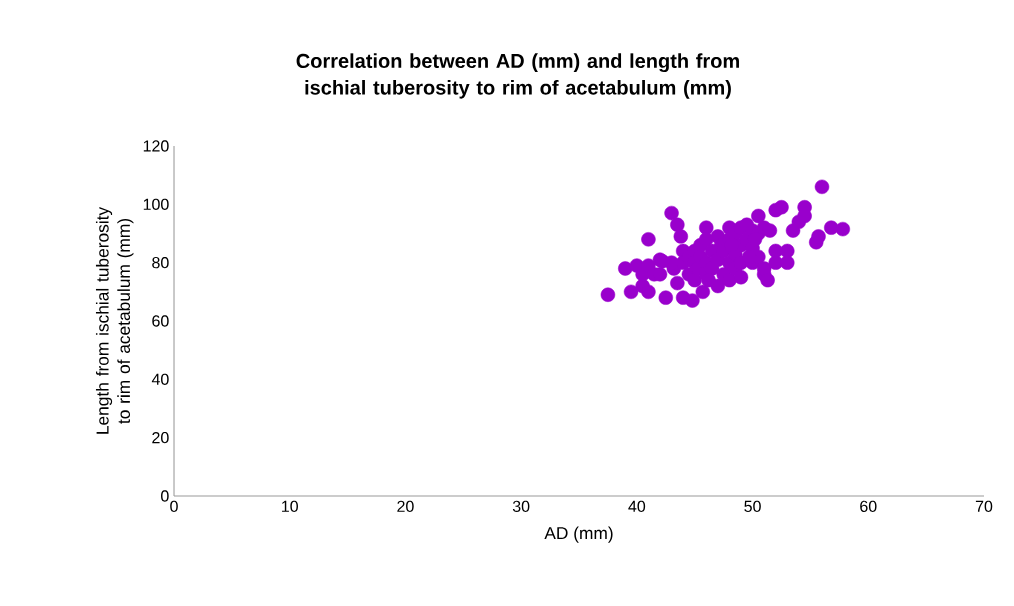 The height and width of the screenshot is (606, 1014). What do you see at coordinates (156, 146) in the screenshot?
I see `y-tick-label: 120` at bounding box center [156, 146].